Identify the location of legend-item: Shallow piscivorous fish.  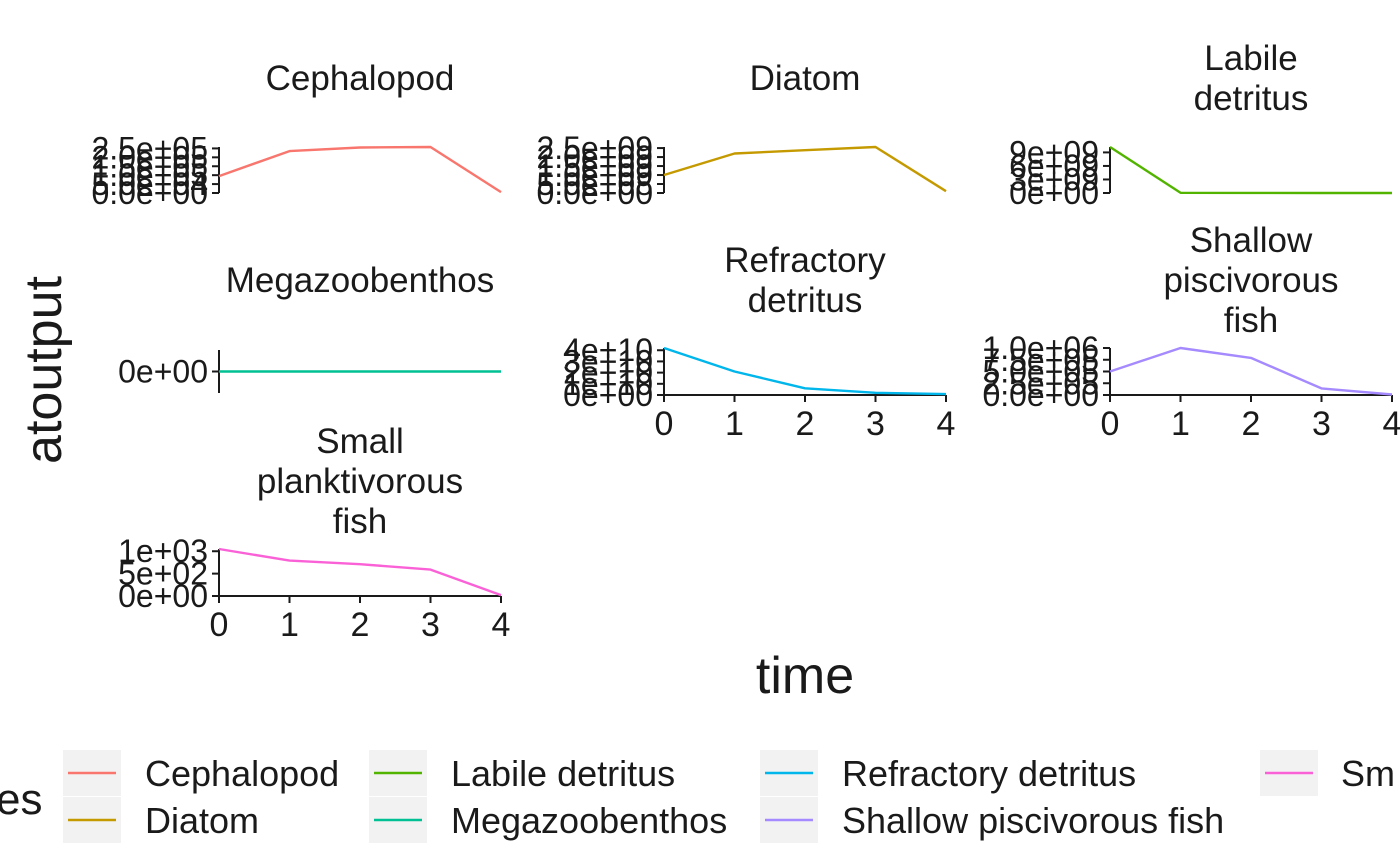
(992, 820).